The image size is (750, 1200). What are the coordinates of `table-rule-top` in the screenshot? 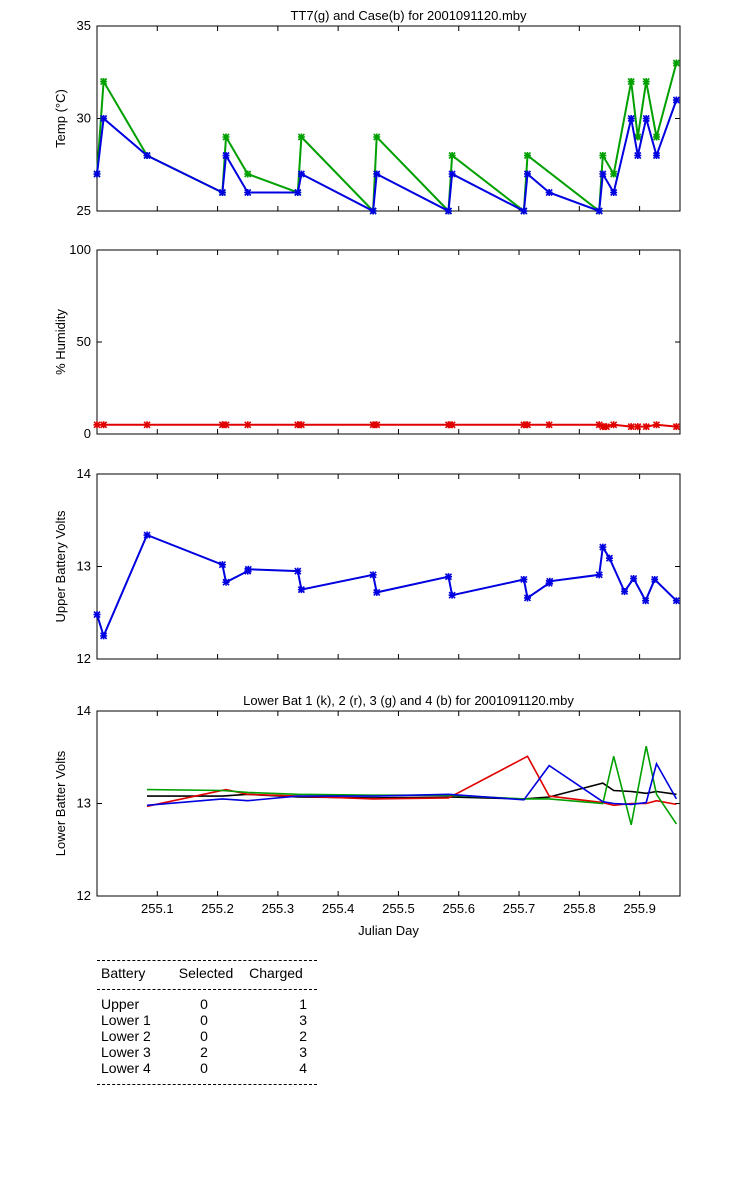 It's located at (207, 960).